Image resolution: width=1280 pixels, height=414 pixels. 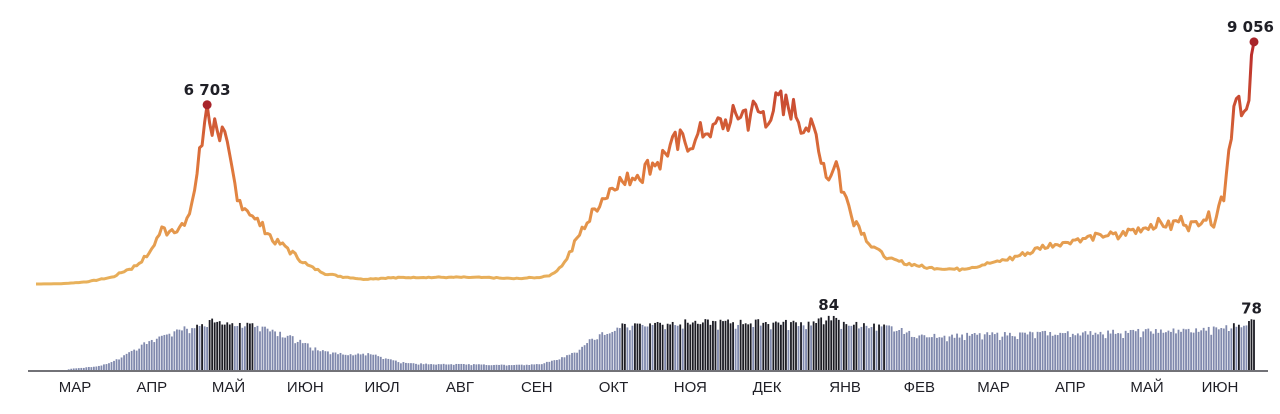 I want to click on month-tick-label: МАР, so click(x=993, y=387).